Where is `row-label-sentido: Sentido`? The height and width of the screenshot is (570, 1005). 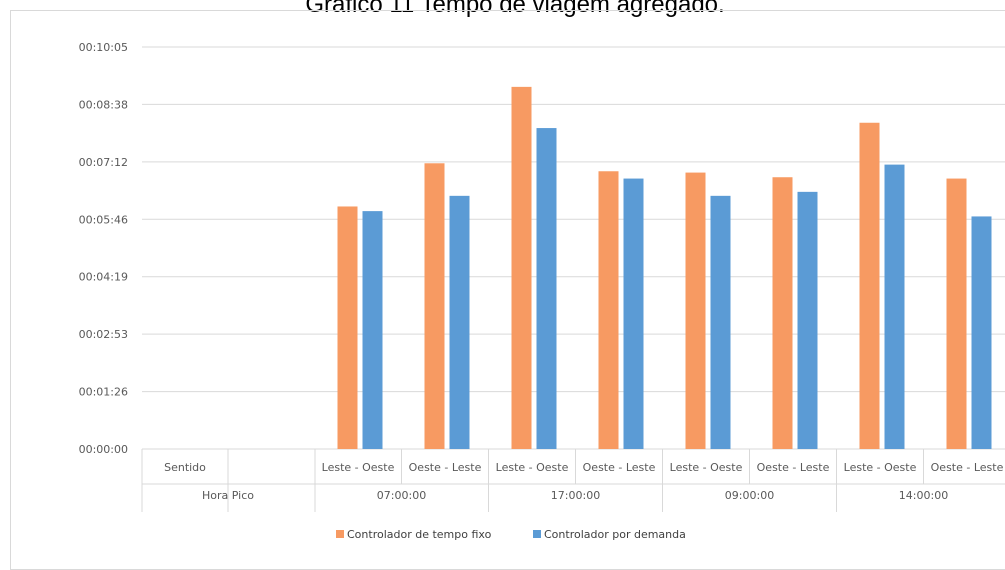
row-label-sentido: Sentido is located at coordinates (185, 467).